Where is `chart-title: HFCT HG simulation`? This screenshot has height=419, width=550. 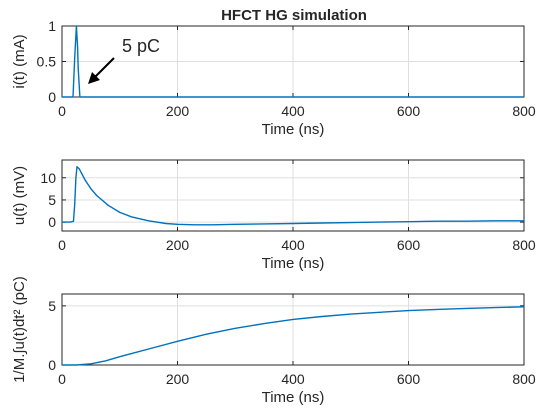
chart-title: HFCT HG simulation is located at coordinates (294, 15).